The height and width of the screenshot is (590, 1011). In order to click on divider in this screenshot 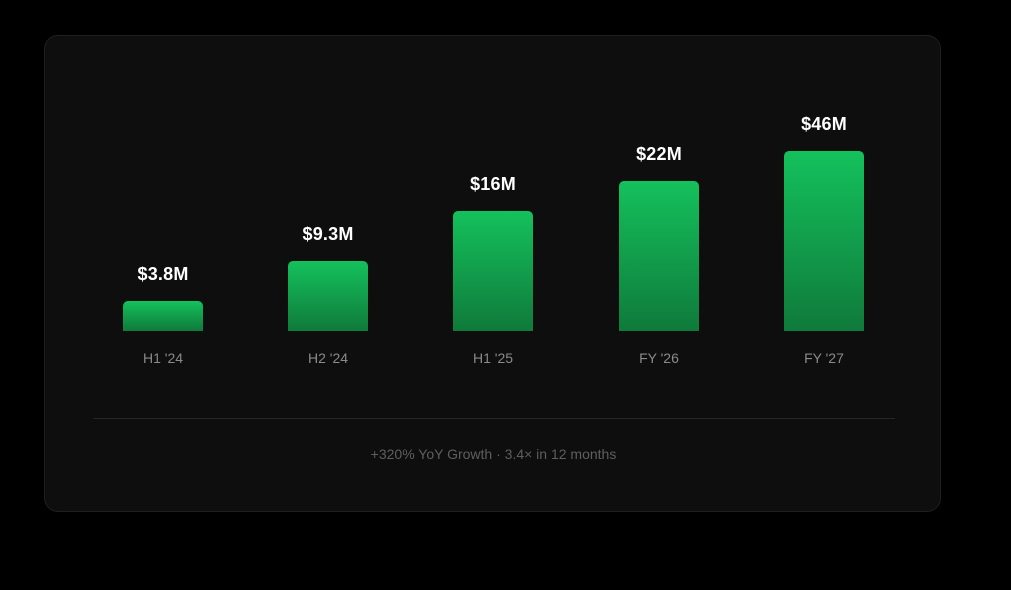, I will do `click(494, 418)`.